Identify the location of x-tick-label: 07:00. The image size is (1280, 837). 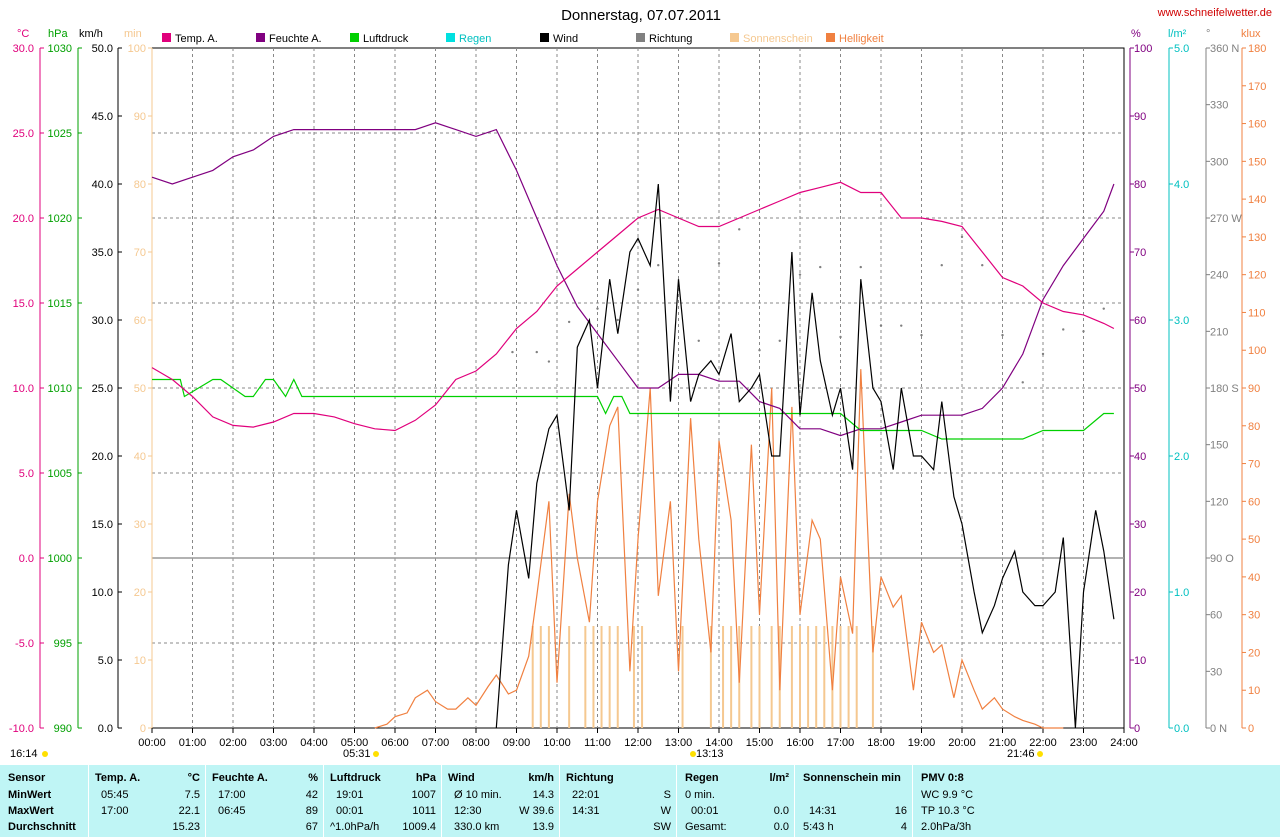
(436, 743).